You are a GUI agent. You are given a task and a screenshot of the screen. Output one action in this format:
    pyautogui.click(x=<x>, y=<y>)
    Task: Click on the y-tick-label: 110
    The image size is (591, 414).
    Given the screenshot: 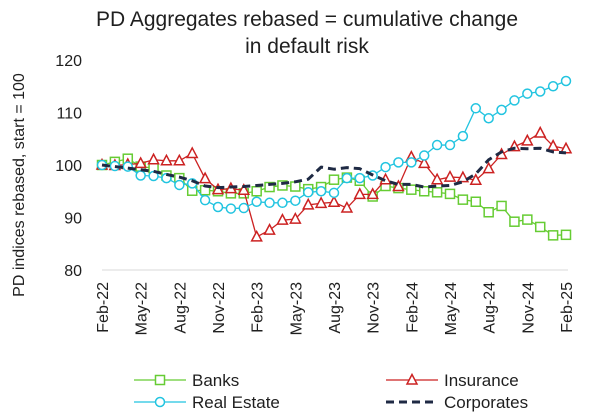 What is the action you would take?
    pyautogui.click(x=69, y=114)
    